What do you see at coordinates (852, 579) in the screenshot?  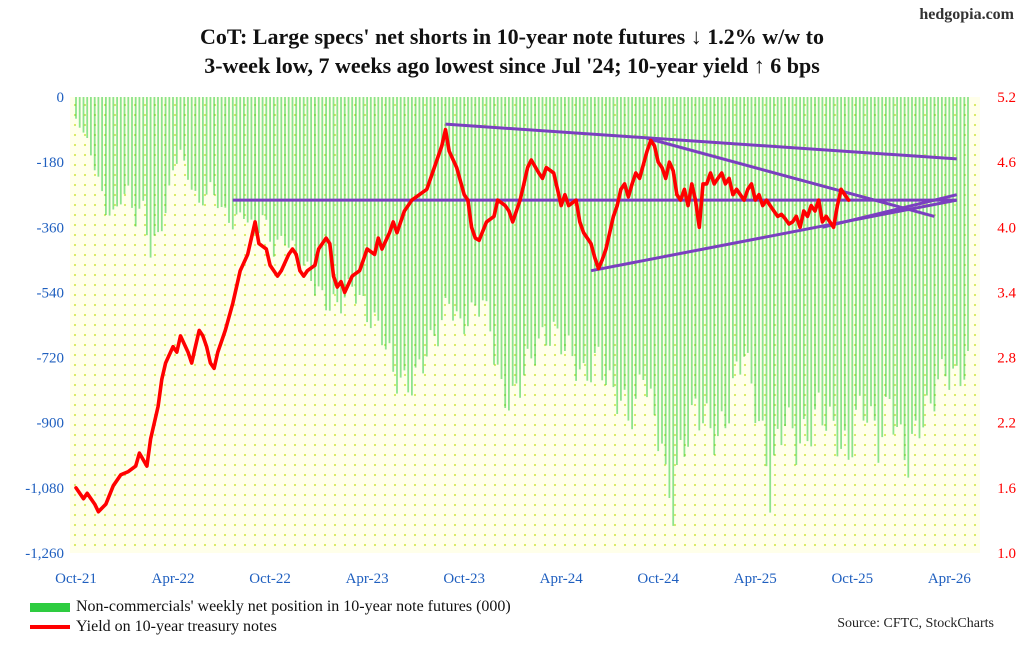 I see `x-tick-label: Oct-25` at bounding box center [852, 579].